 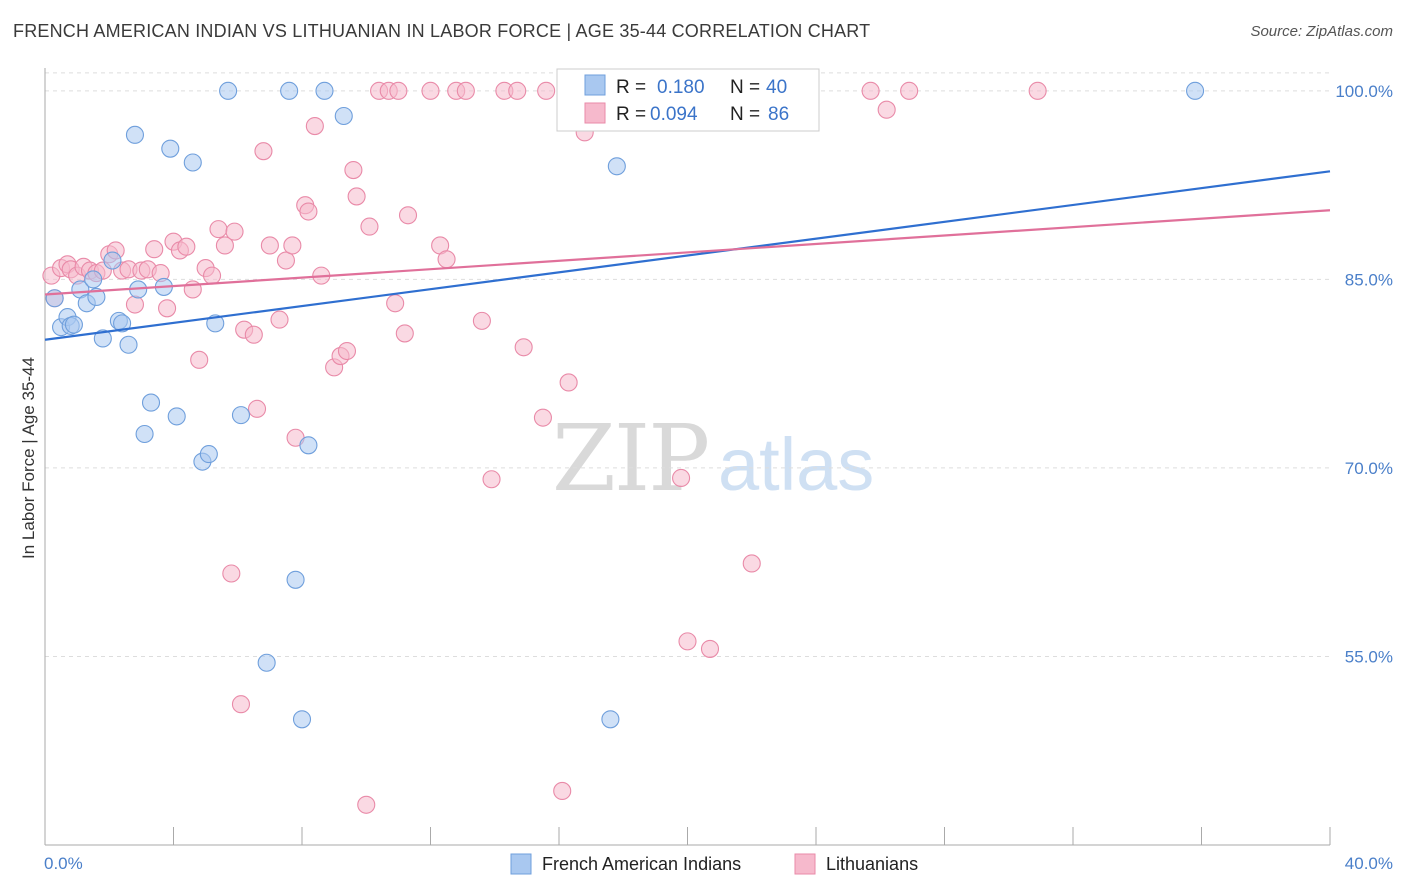 I want to click on watermark-zip: ZIP, so click(x=630, y=458).